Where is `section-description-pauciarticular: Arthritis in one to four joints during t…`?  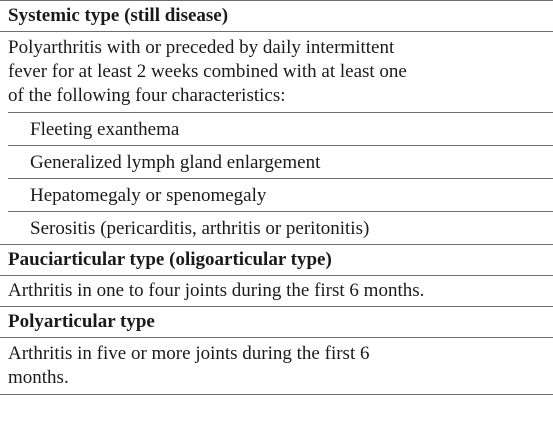 section-description-pauciarticular: Arthritis in one to four joints during t… is located at coordinates (276, 290).